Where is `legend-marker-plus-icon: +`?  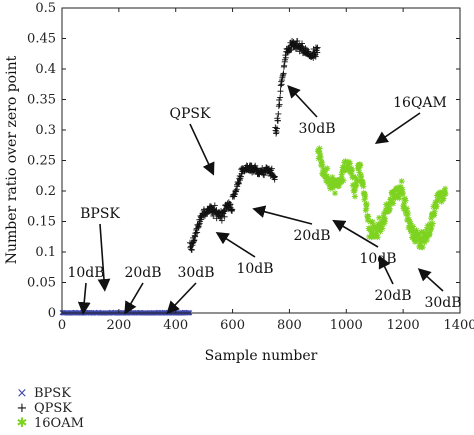 legend-marker-plus-icon: + is located at coordinates (22, 408).